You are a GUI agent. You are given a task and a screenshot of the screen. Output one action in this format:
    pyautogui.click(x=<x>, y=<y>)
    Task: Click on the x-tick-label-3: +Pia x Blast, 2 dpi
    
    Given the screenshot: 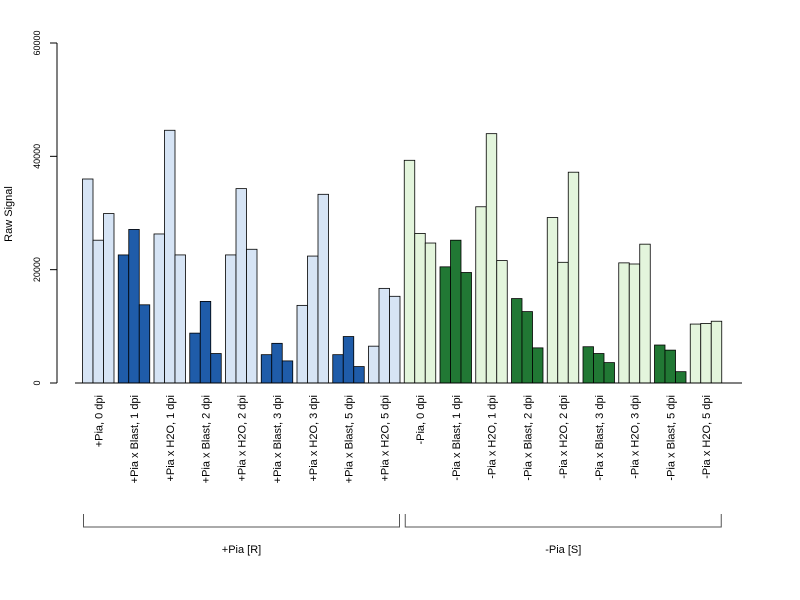 What is the action you would take?
    pyautogui.click(x=207, y=439)
    